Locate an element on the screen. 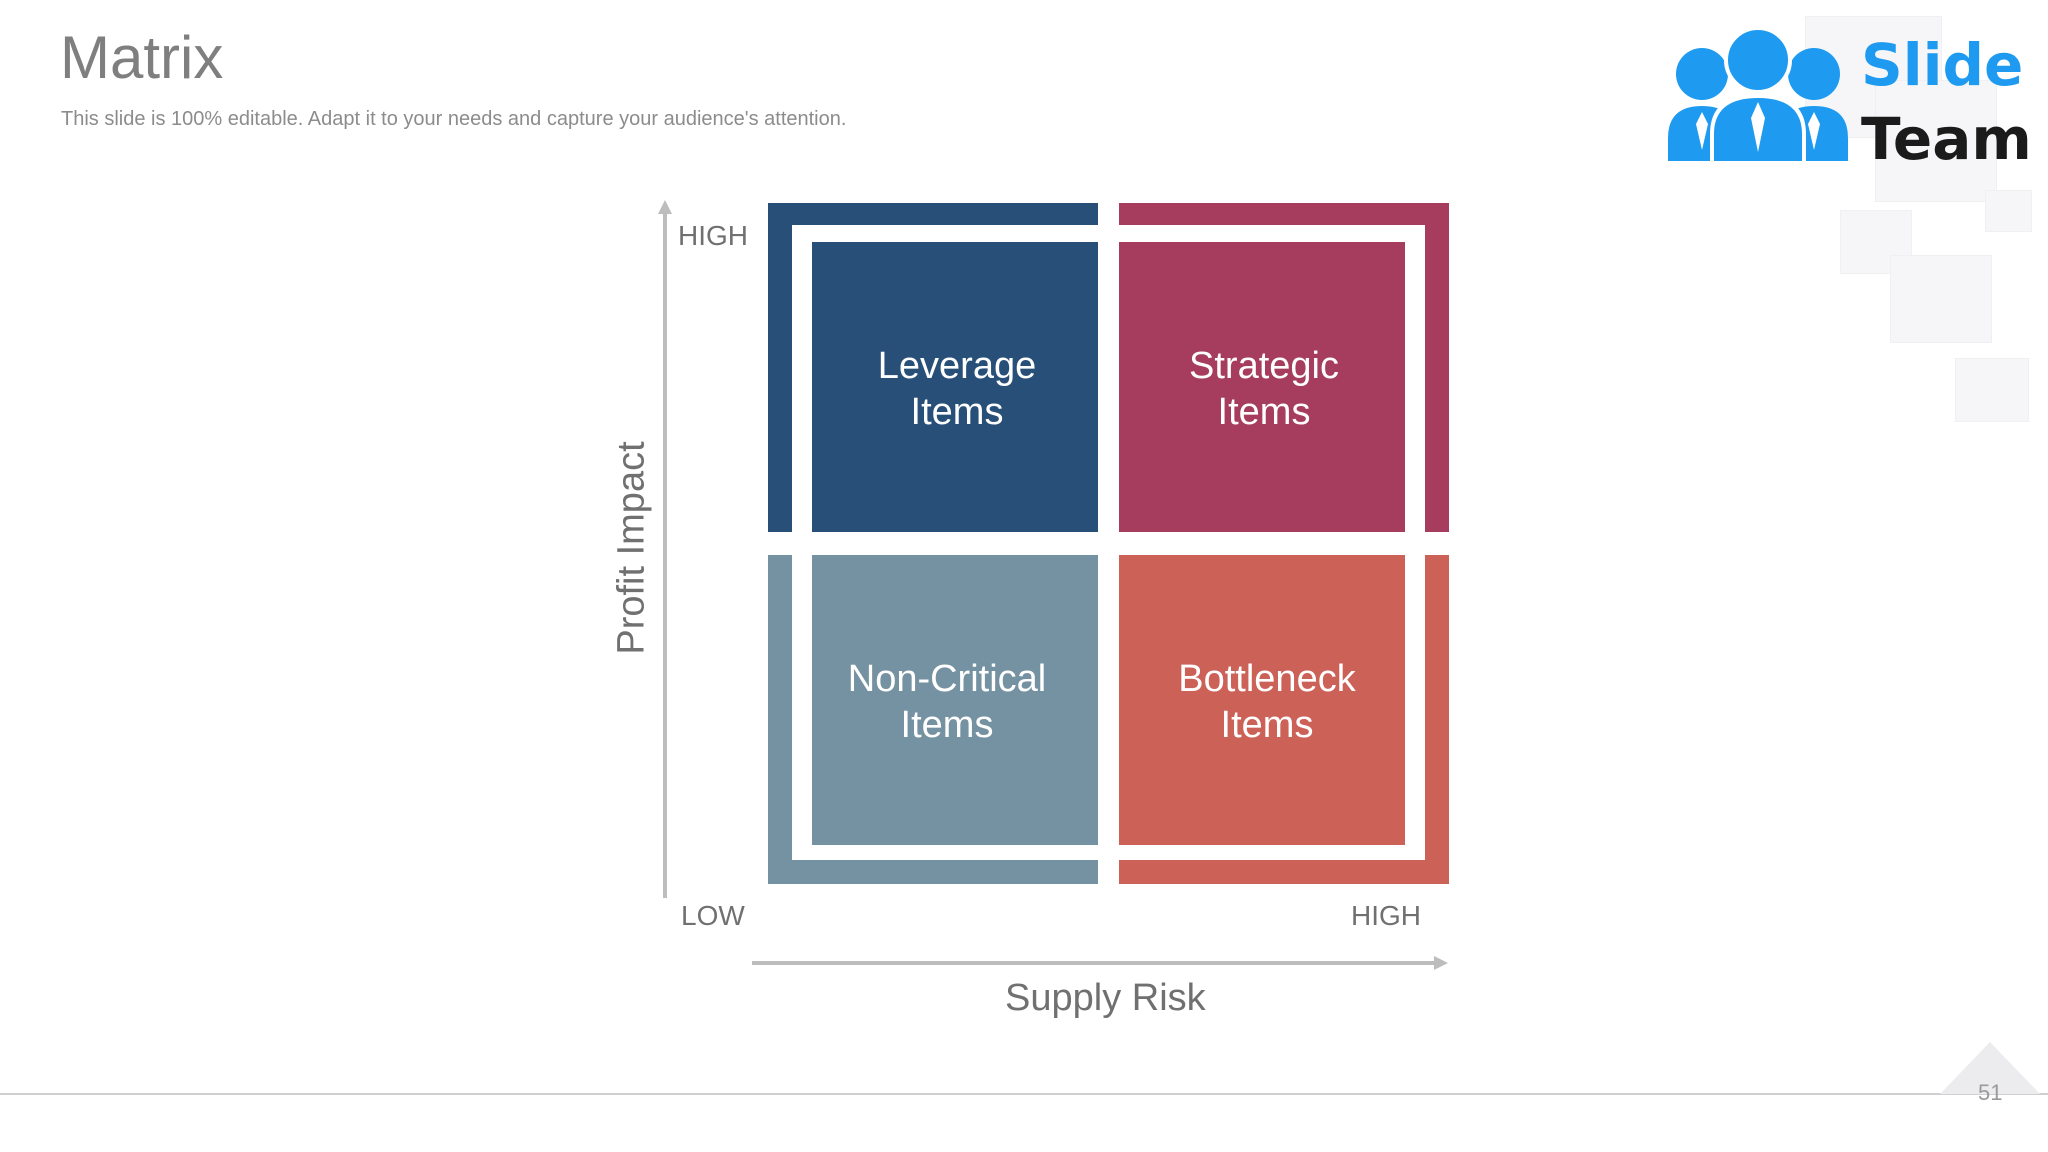  x-axis-high-label: HIGH is located at coordinates (1386, 915).